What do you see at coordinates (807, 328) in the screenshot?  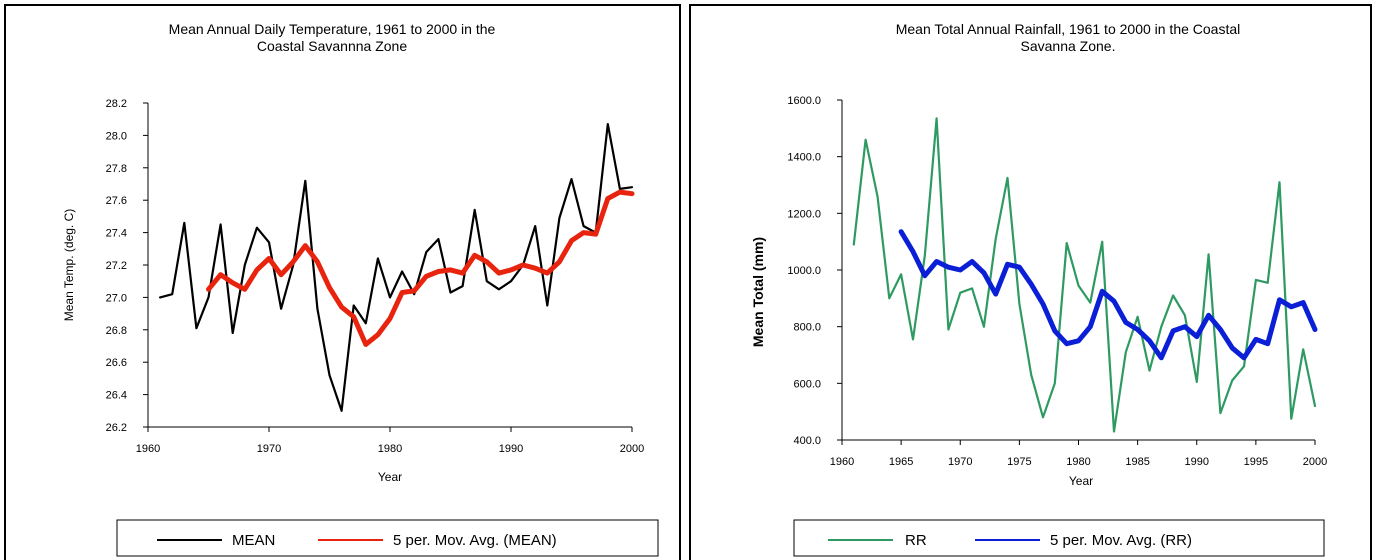 I see `y-tick-label: 800.0` at bounding box center [807, 328].